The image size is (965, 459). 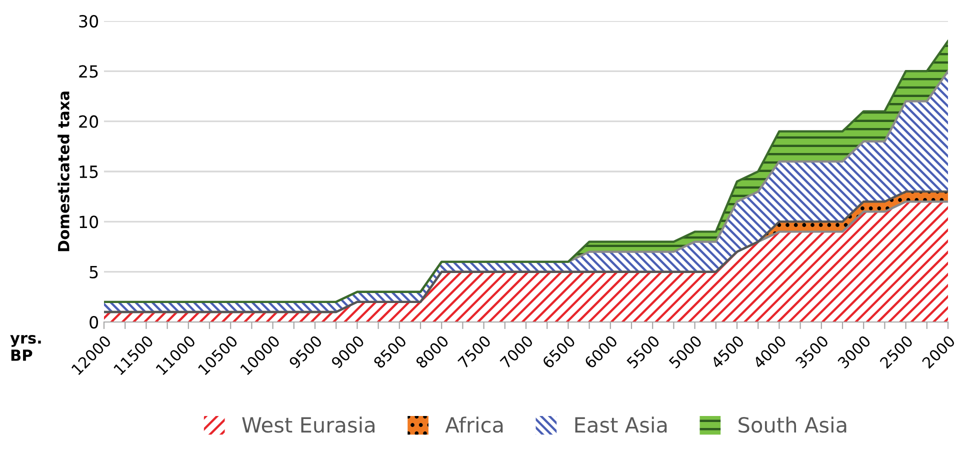 I want to click on legend-label: West Eurasia, so click(x=308, y=424).